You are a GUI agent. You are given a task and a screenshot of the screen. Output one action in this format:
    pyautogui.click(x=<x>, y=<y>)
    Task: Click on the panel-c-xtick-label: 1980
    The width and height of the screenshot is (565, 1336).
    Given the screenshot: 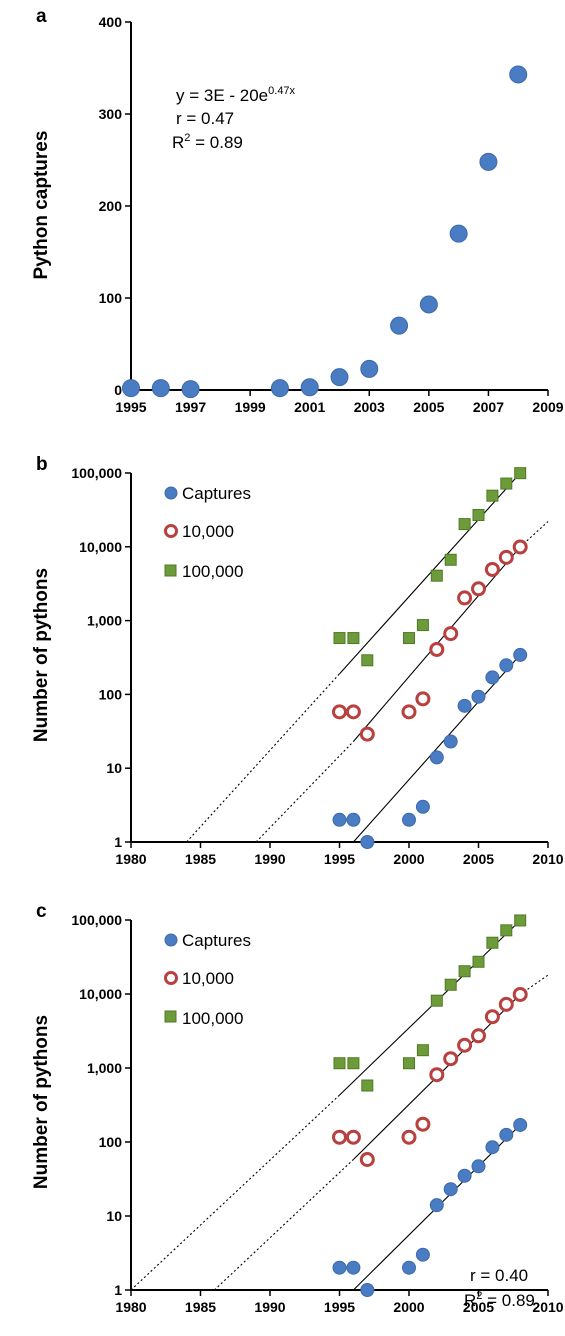 What is the action you would take?
    pyautogui.click(x=130, y=1307)
    